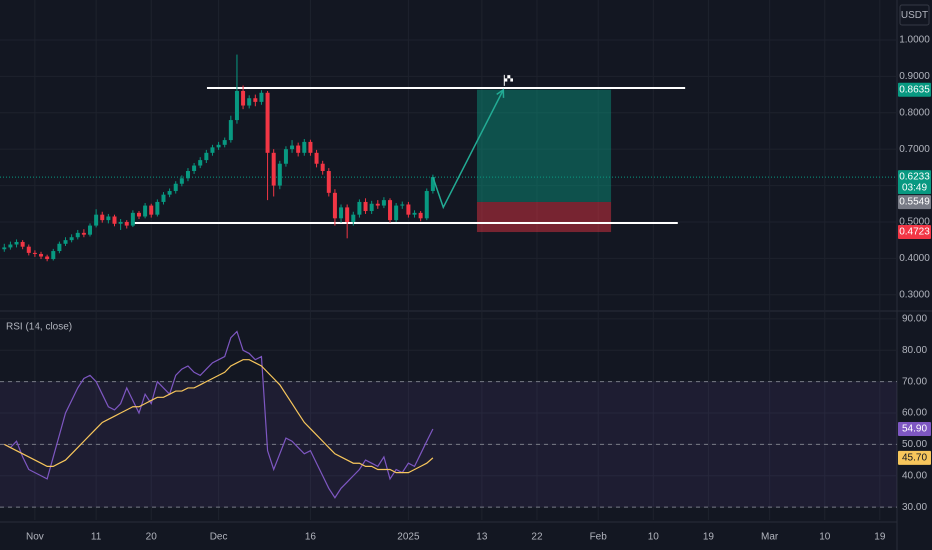 The width and height of the screenshot is (932, 550). What do you see at coordinates (914, 350) in the screenshot?
I see `y-tick-label: 80.00` at bounding box center [914, 350].